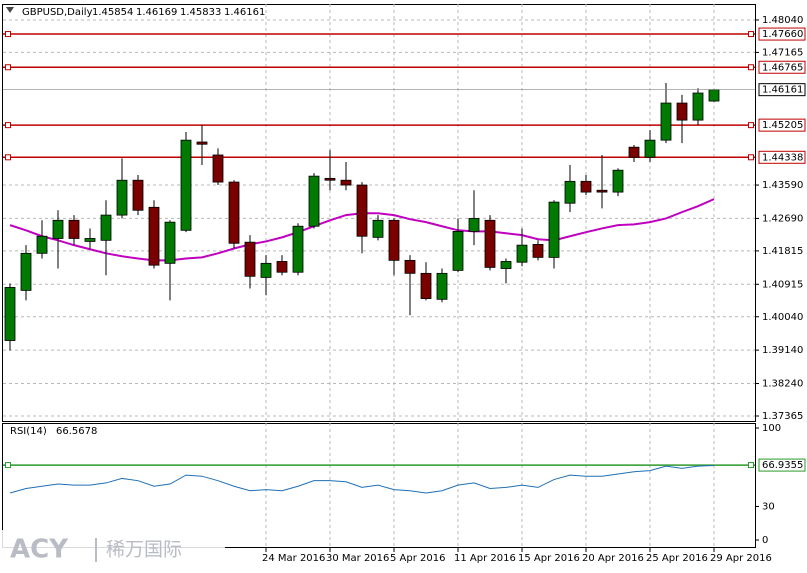  What do you see at coordinates (782, 185) in the screenshot?
I see `y-tick-label: 1.43590` at bounding box center [782, 185].